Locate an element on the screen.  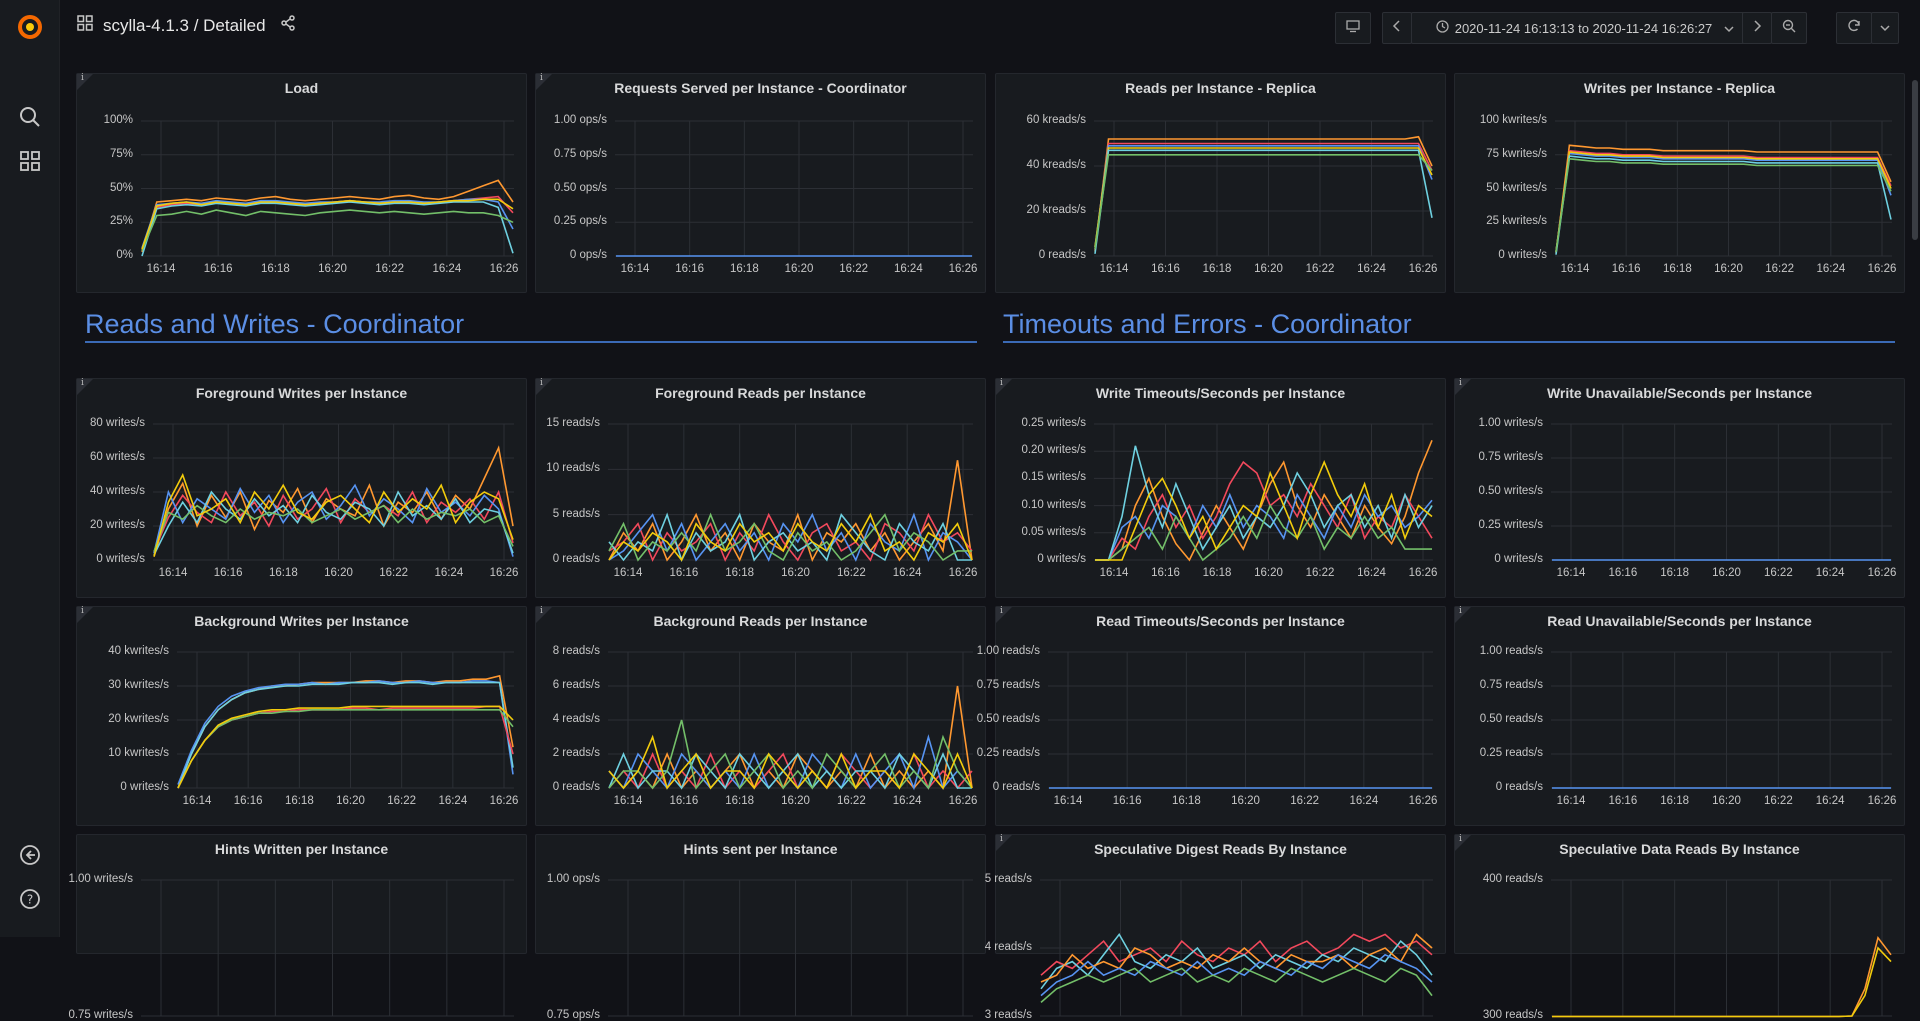
panel-title: Load is located at coordinates (301, 88).